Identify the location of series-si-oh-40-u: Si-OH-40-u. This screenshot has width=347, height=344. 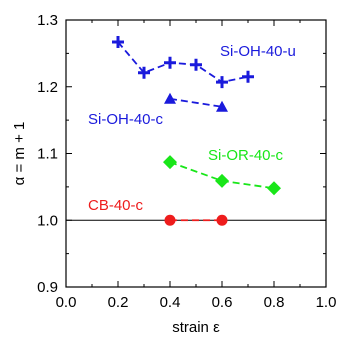
(204, 62).